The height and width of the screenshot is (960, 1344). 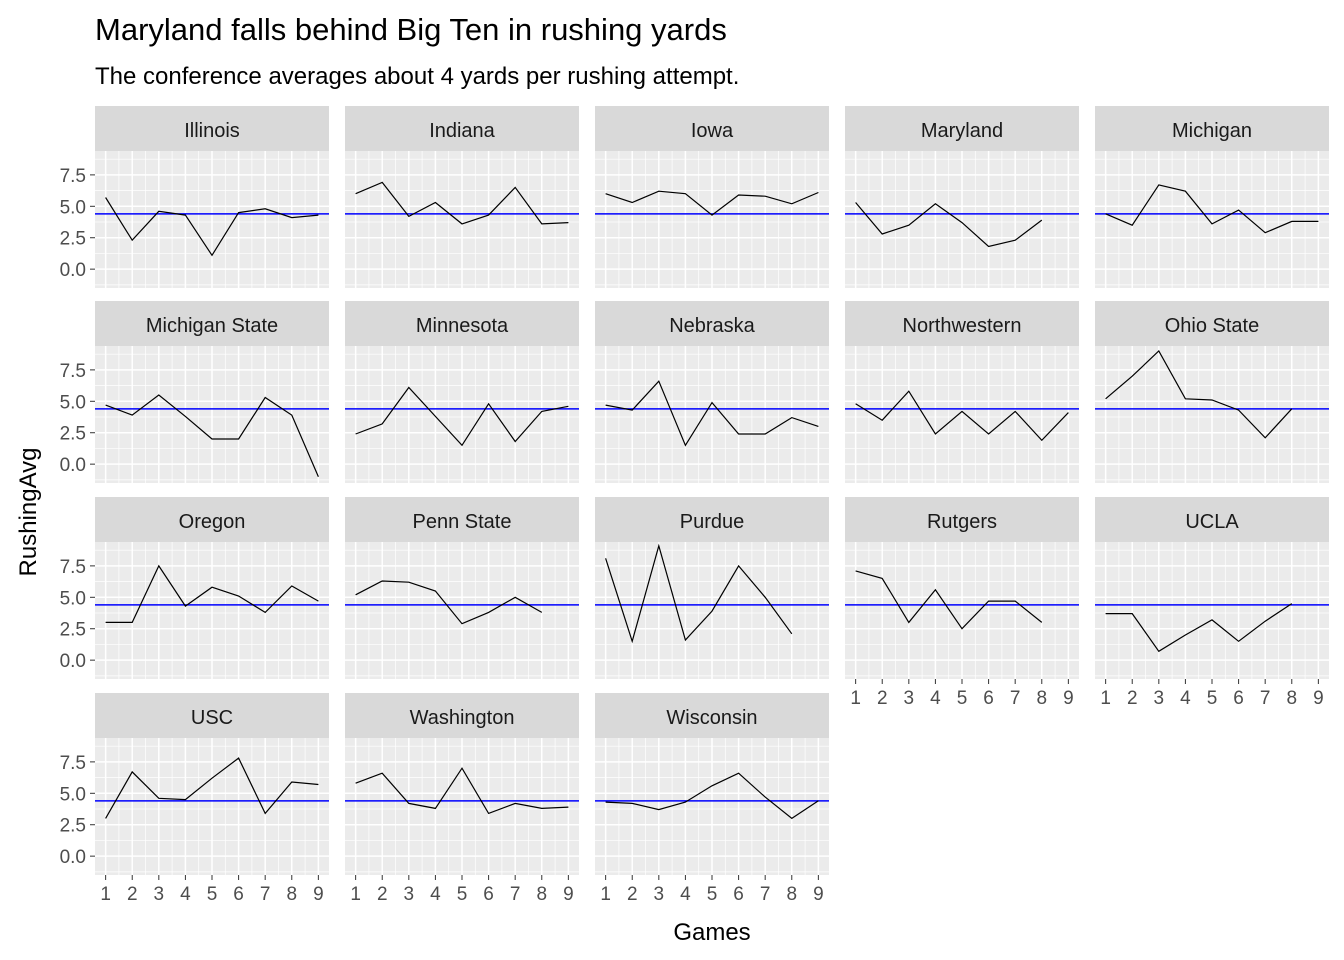 I want to click on facet-panel: Penn State, so click(x=462, y=588).